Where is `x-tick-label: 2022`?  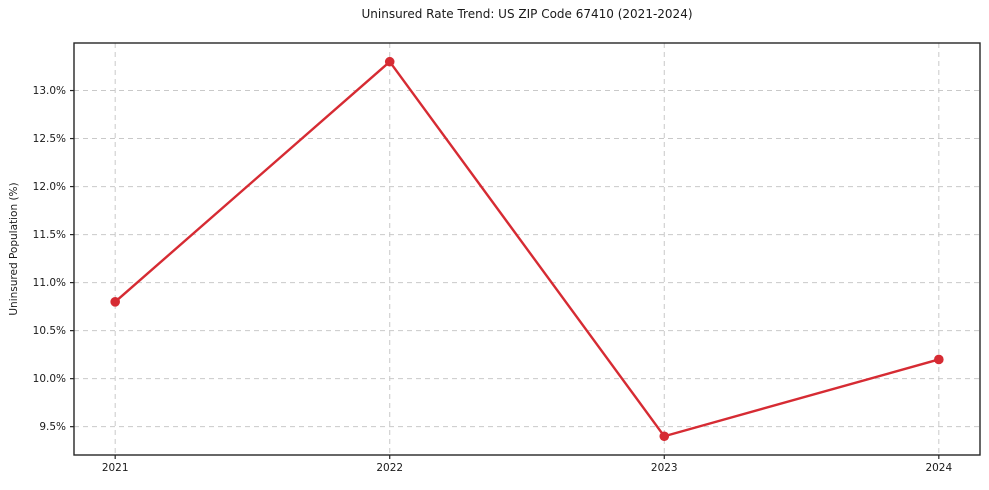
x-tick-label: 2022 is located at coordinates (389, 468).